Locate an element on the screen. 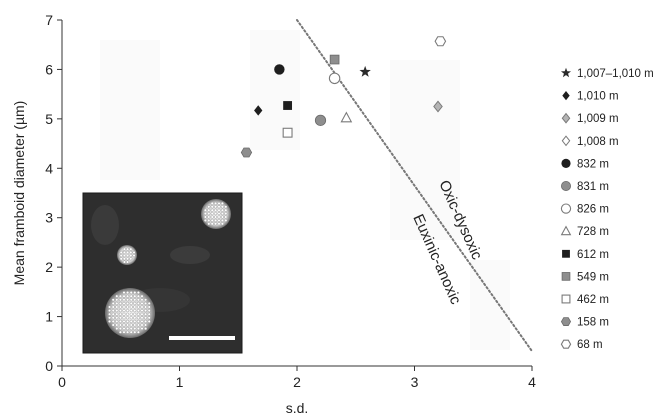  framboid-microcrystals is located at coordinates (168, 267).